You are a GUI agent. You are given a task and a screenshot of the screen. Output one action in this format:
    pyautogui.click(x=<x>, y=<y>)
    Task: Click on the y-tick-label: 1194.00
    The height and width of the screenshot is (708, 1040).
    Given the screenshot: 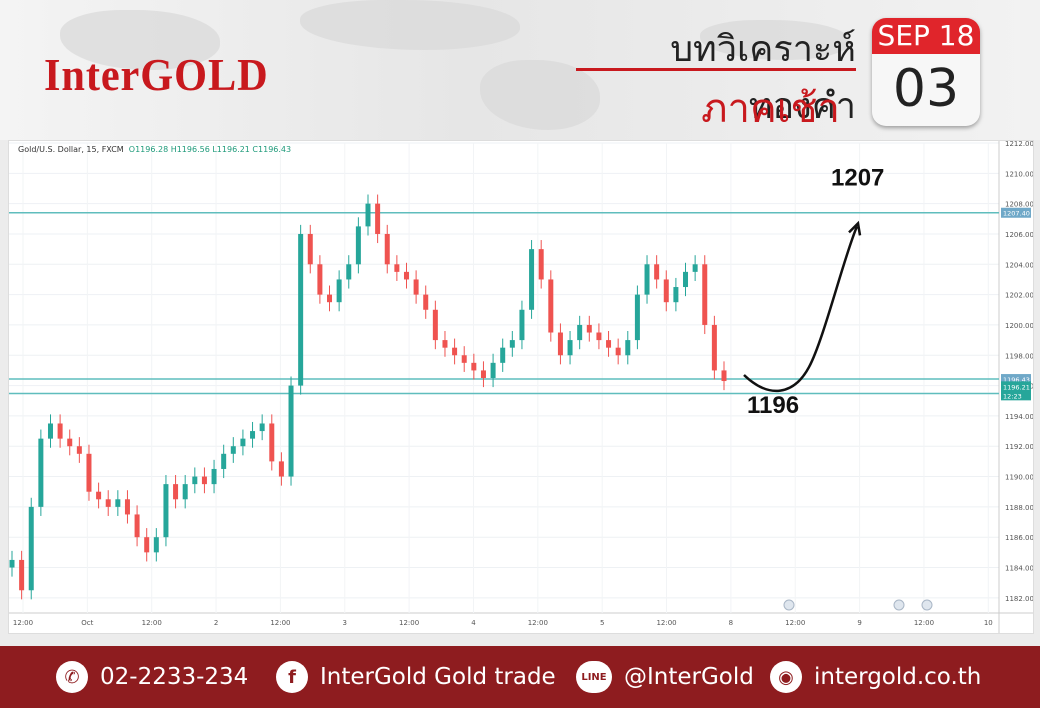 What is the action you would take?
    pyautogui.click(x=1019, y=417)
    